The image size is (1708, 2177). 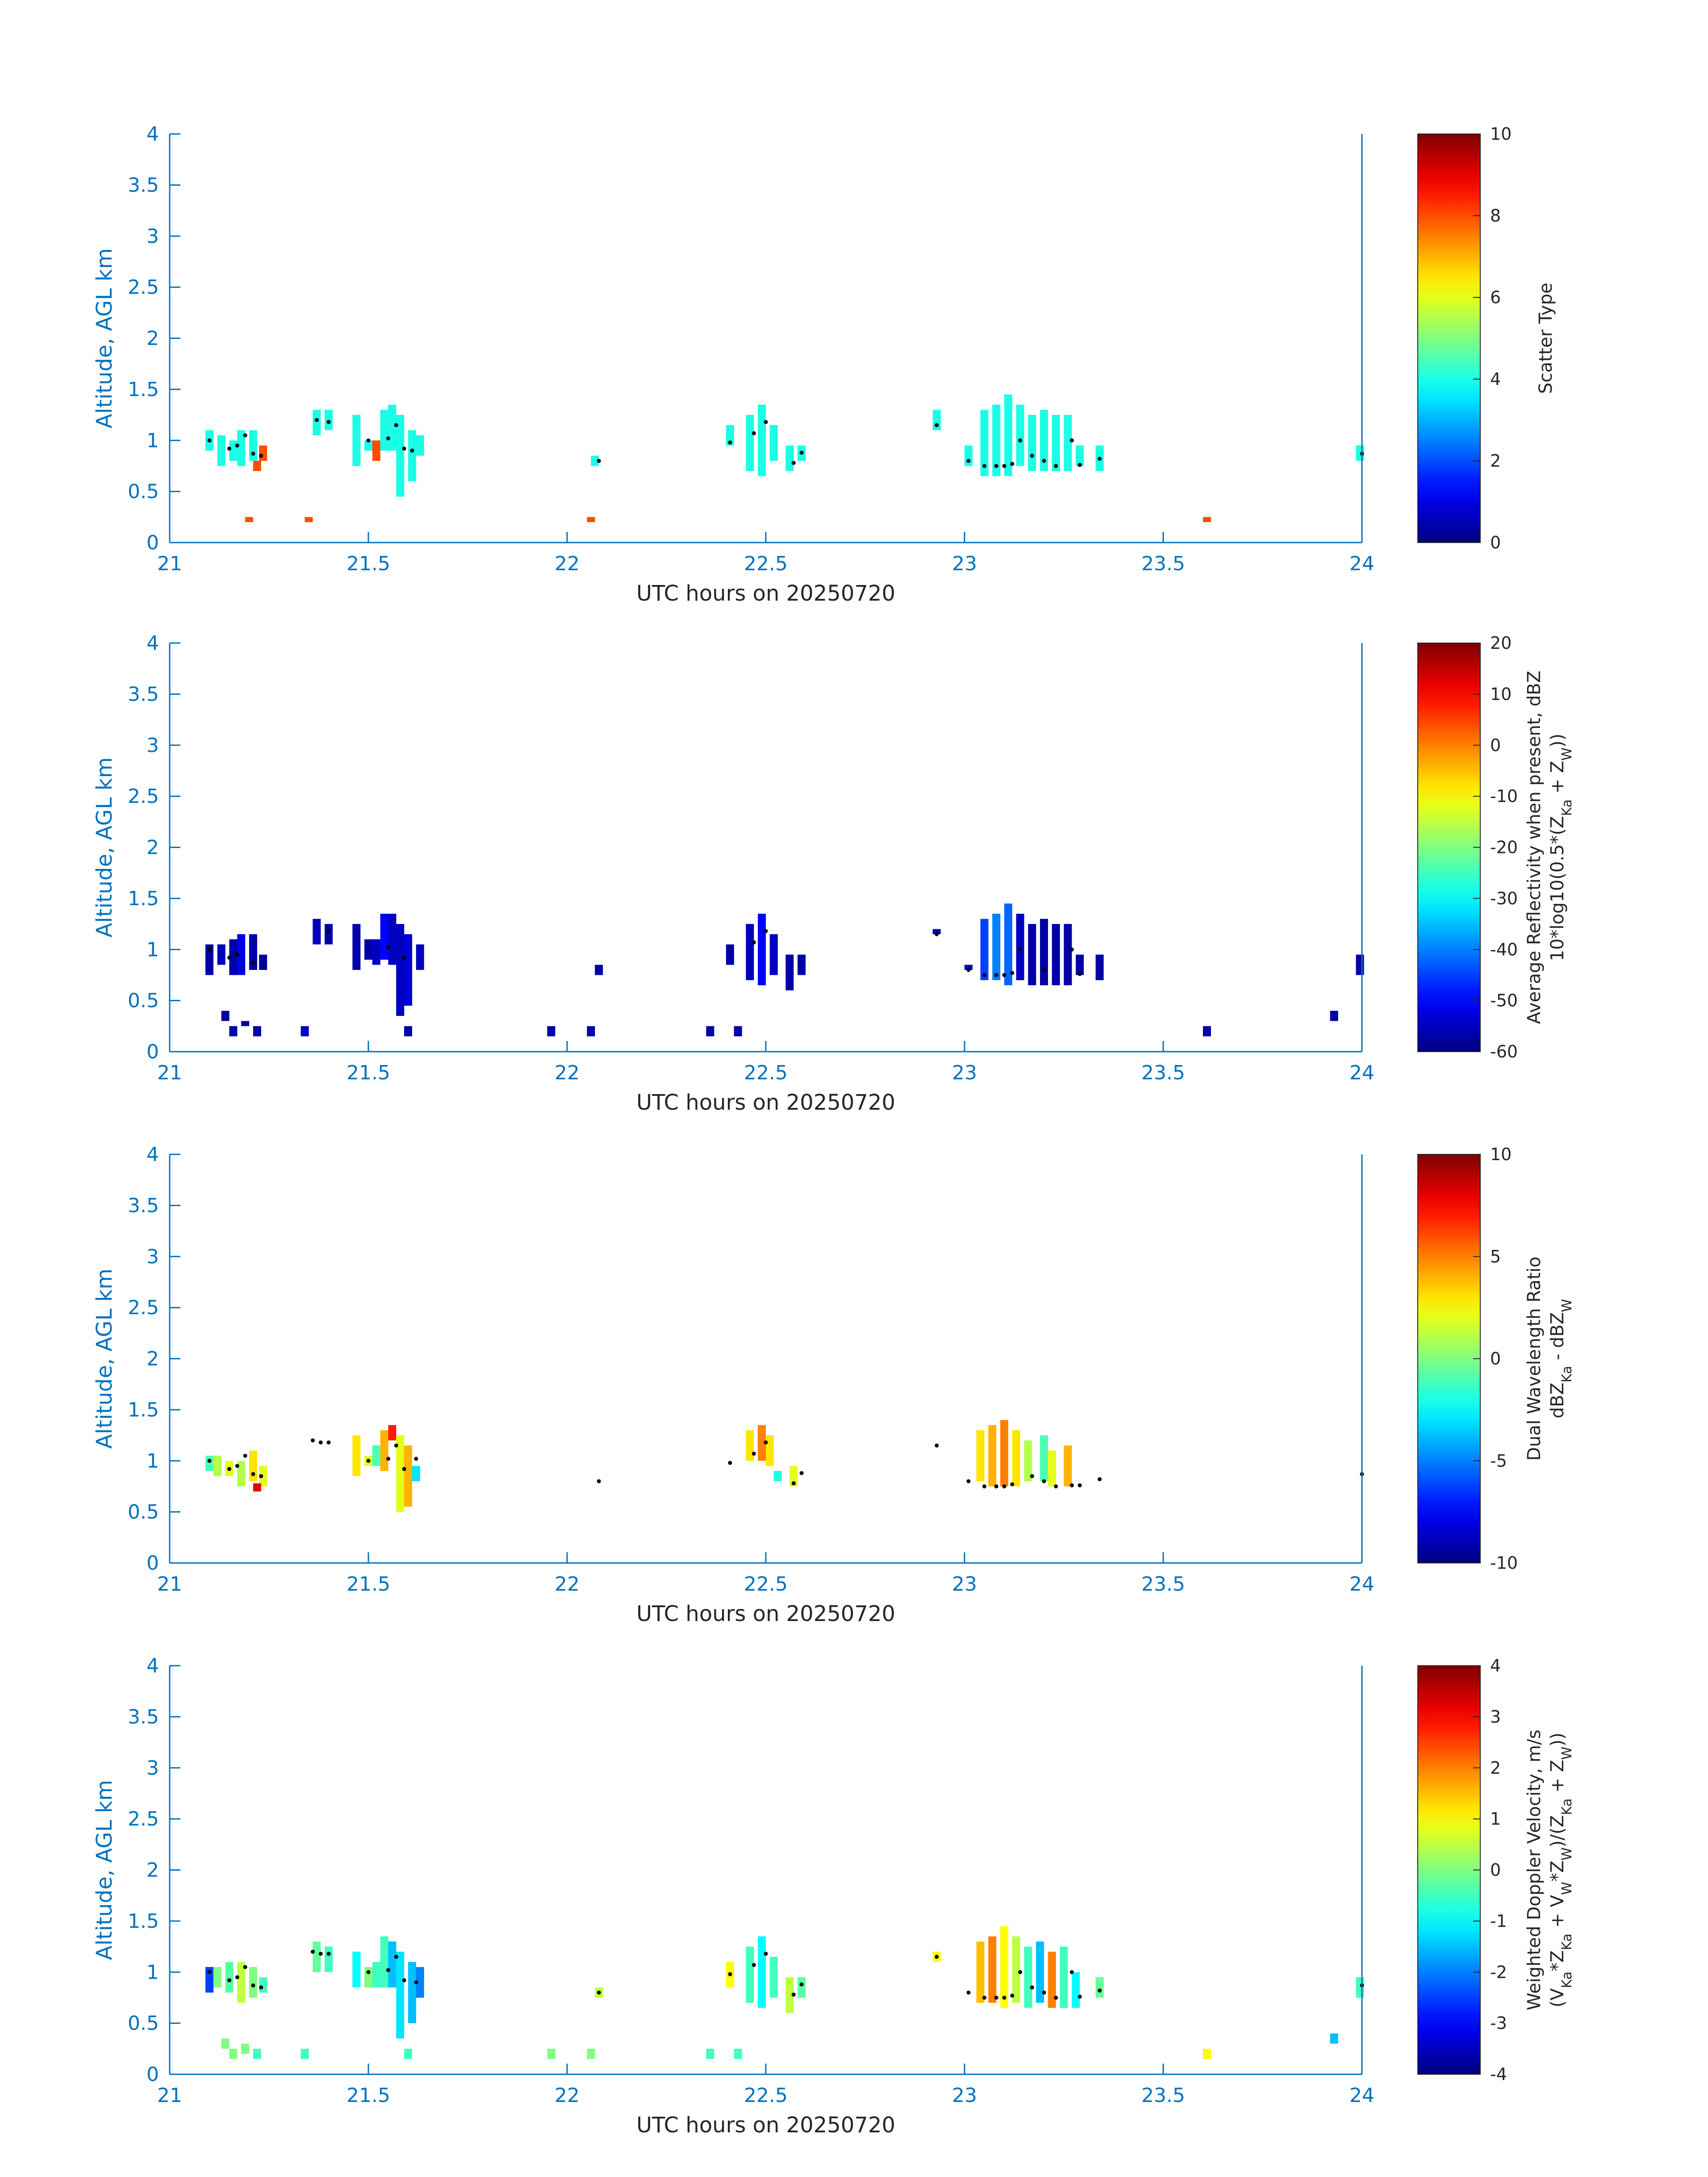 What do you see at coordinates (1561, 1870) in the screenshot?
I see `panel-4-colorbar-label: (VKa*ZKa + VW*ZW)/(ZKa + ZW))` at bounding box center [1561, 1870].